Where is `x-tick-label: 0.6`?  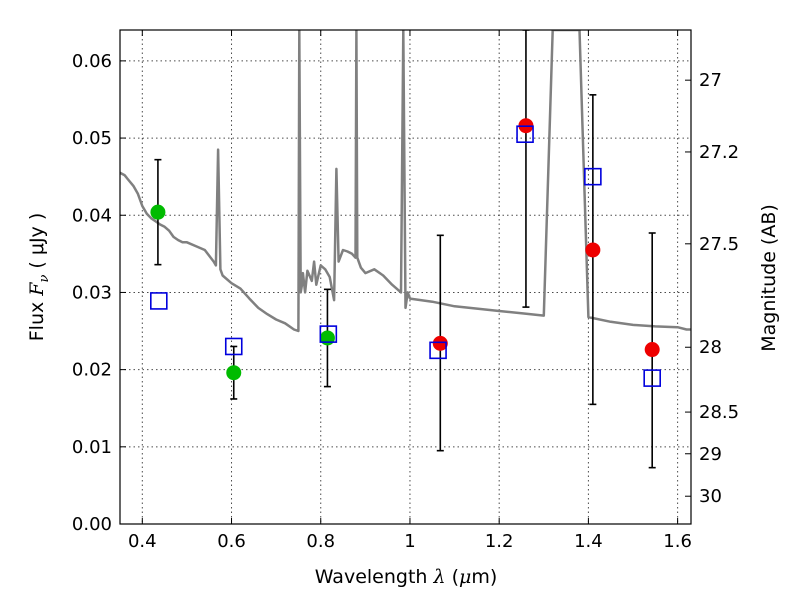
x-tick-label: 0.6 is located at coordinates (231, 541).